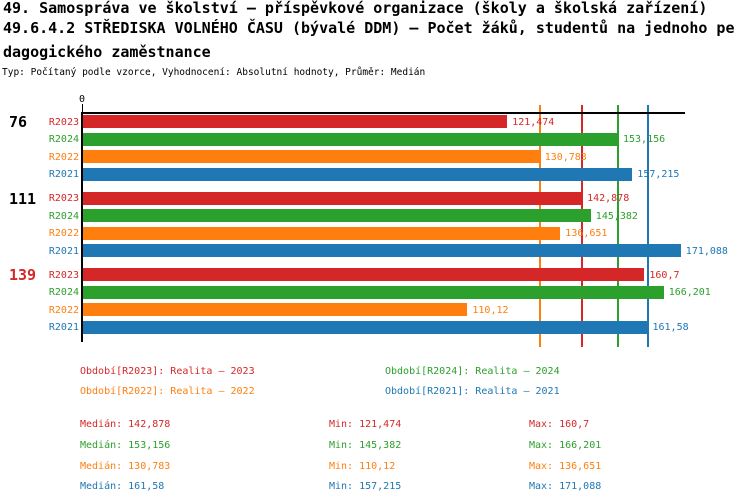  What do you see at coordinates (82, 99) in the screenshot?
I see `x-axis-zero-label: 0` at bounding box center [82, 99].